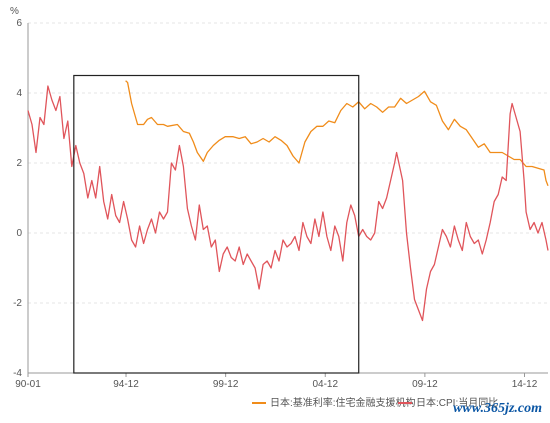 The width and height of the screenshot is (550, 423). What do you see at coordinates (343, 402) in the screenshot?
I see `legend-label: 日本:基准利率:住宅金融支援机构` at bounding box center [343, 402].